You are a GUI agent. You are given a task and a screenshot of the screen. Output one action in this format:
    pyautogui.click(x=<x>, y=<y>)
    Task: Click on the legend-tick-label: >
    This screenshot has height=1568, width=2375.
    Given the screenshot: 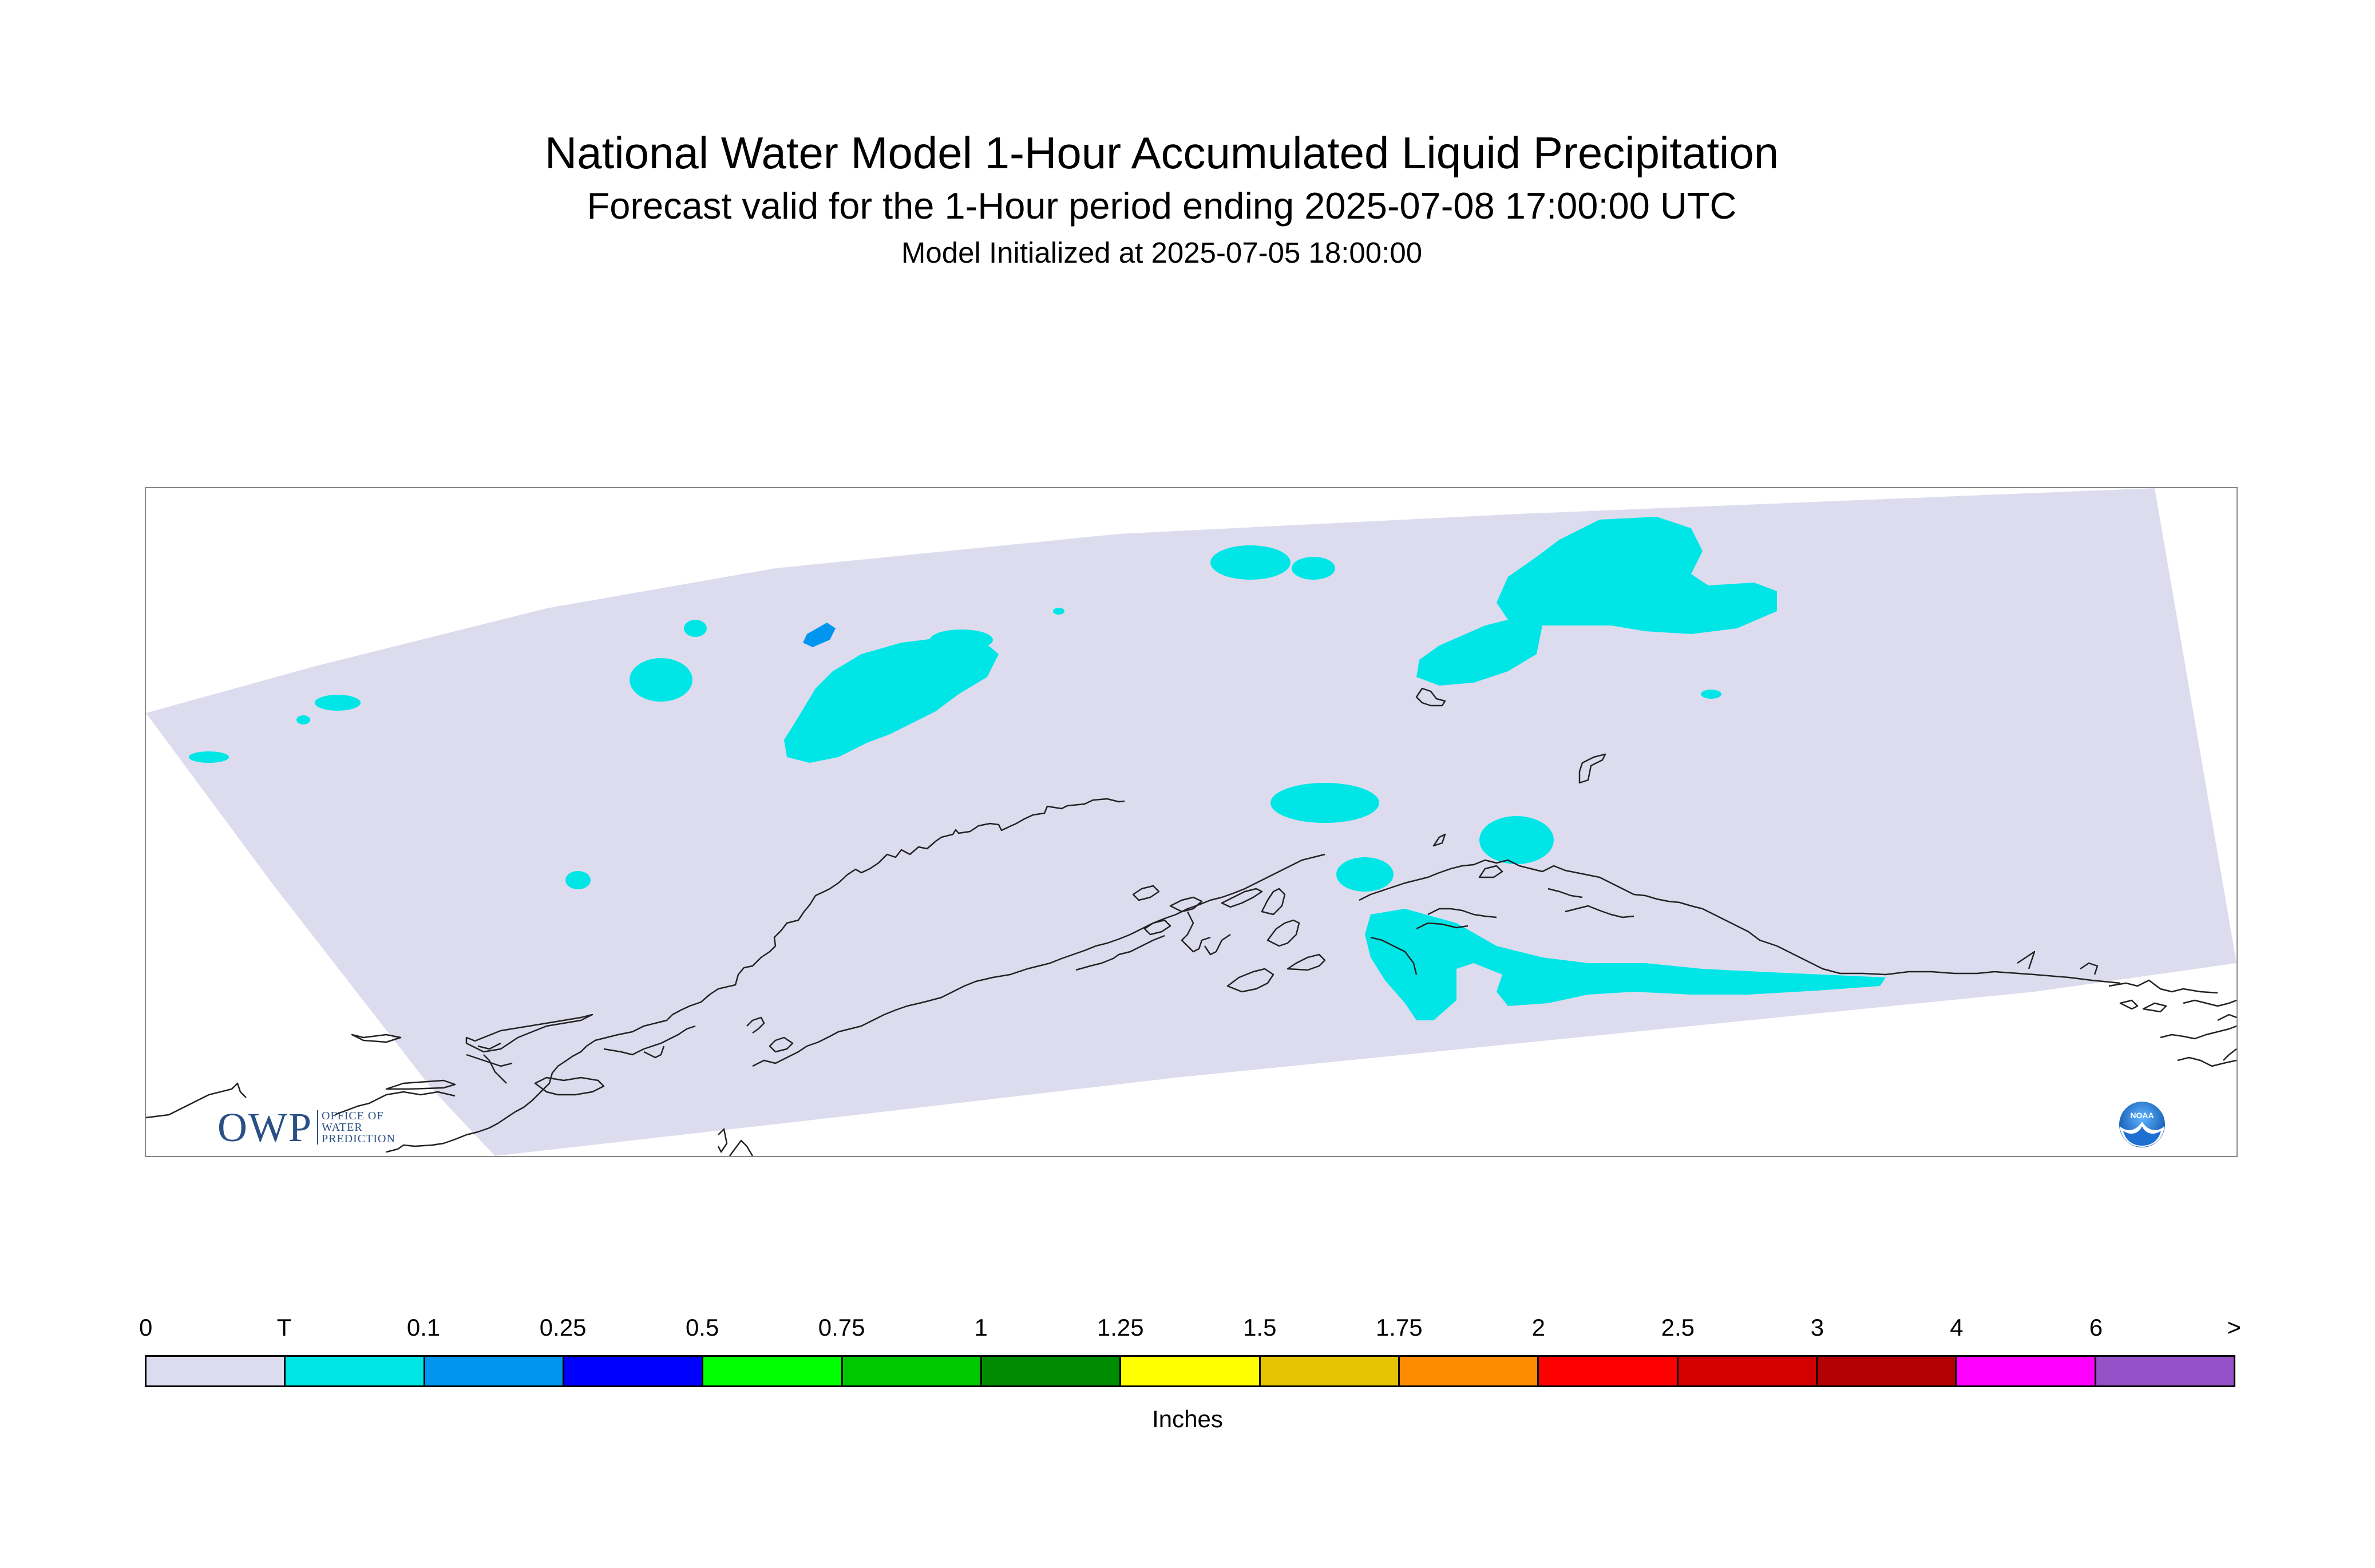 What is the action you would take?
    pyautogui.click(x=2234, y=1327)
    